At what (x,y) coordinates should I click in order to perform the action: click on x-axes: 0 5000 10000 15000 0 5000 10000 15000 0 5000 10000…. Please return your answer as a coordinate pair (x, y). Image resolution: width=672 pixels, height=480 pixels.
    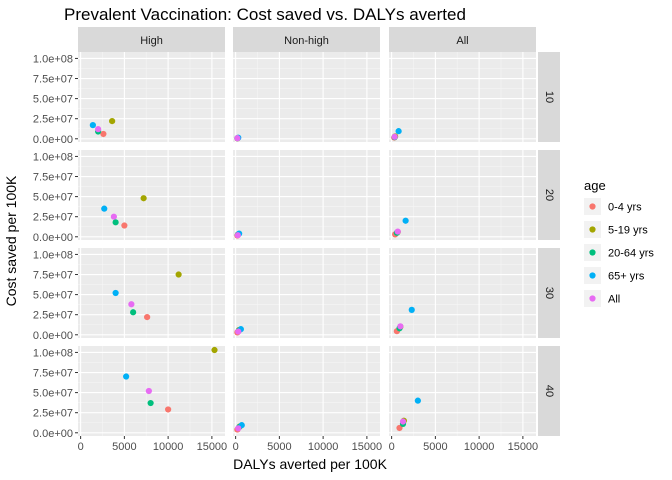
    Looking at the image, I should click on (308, 444).